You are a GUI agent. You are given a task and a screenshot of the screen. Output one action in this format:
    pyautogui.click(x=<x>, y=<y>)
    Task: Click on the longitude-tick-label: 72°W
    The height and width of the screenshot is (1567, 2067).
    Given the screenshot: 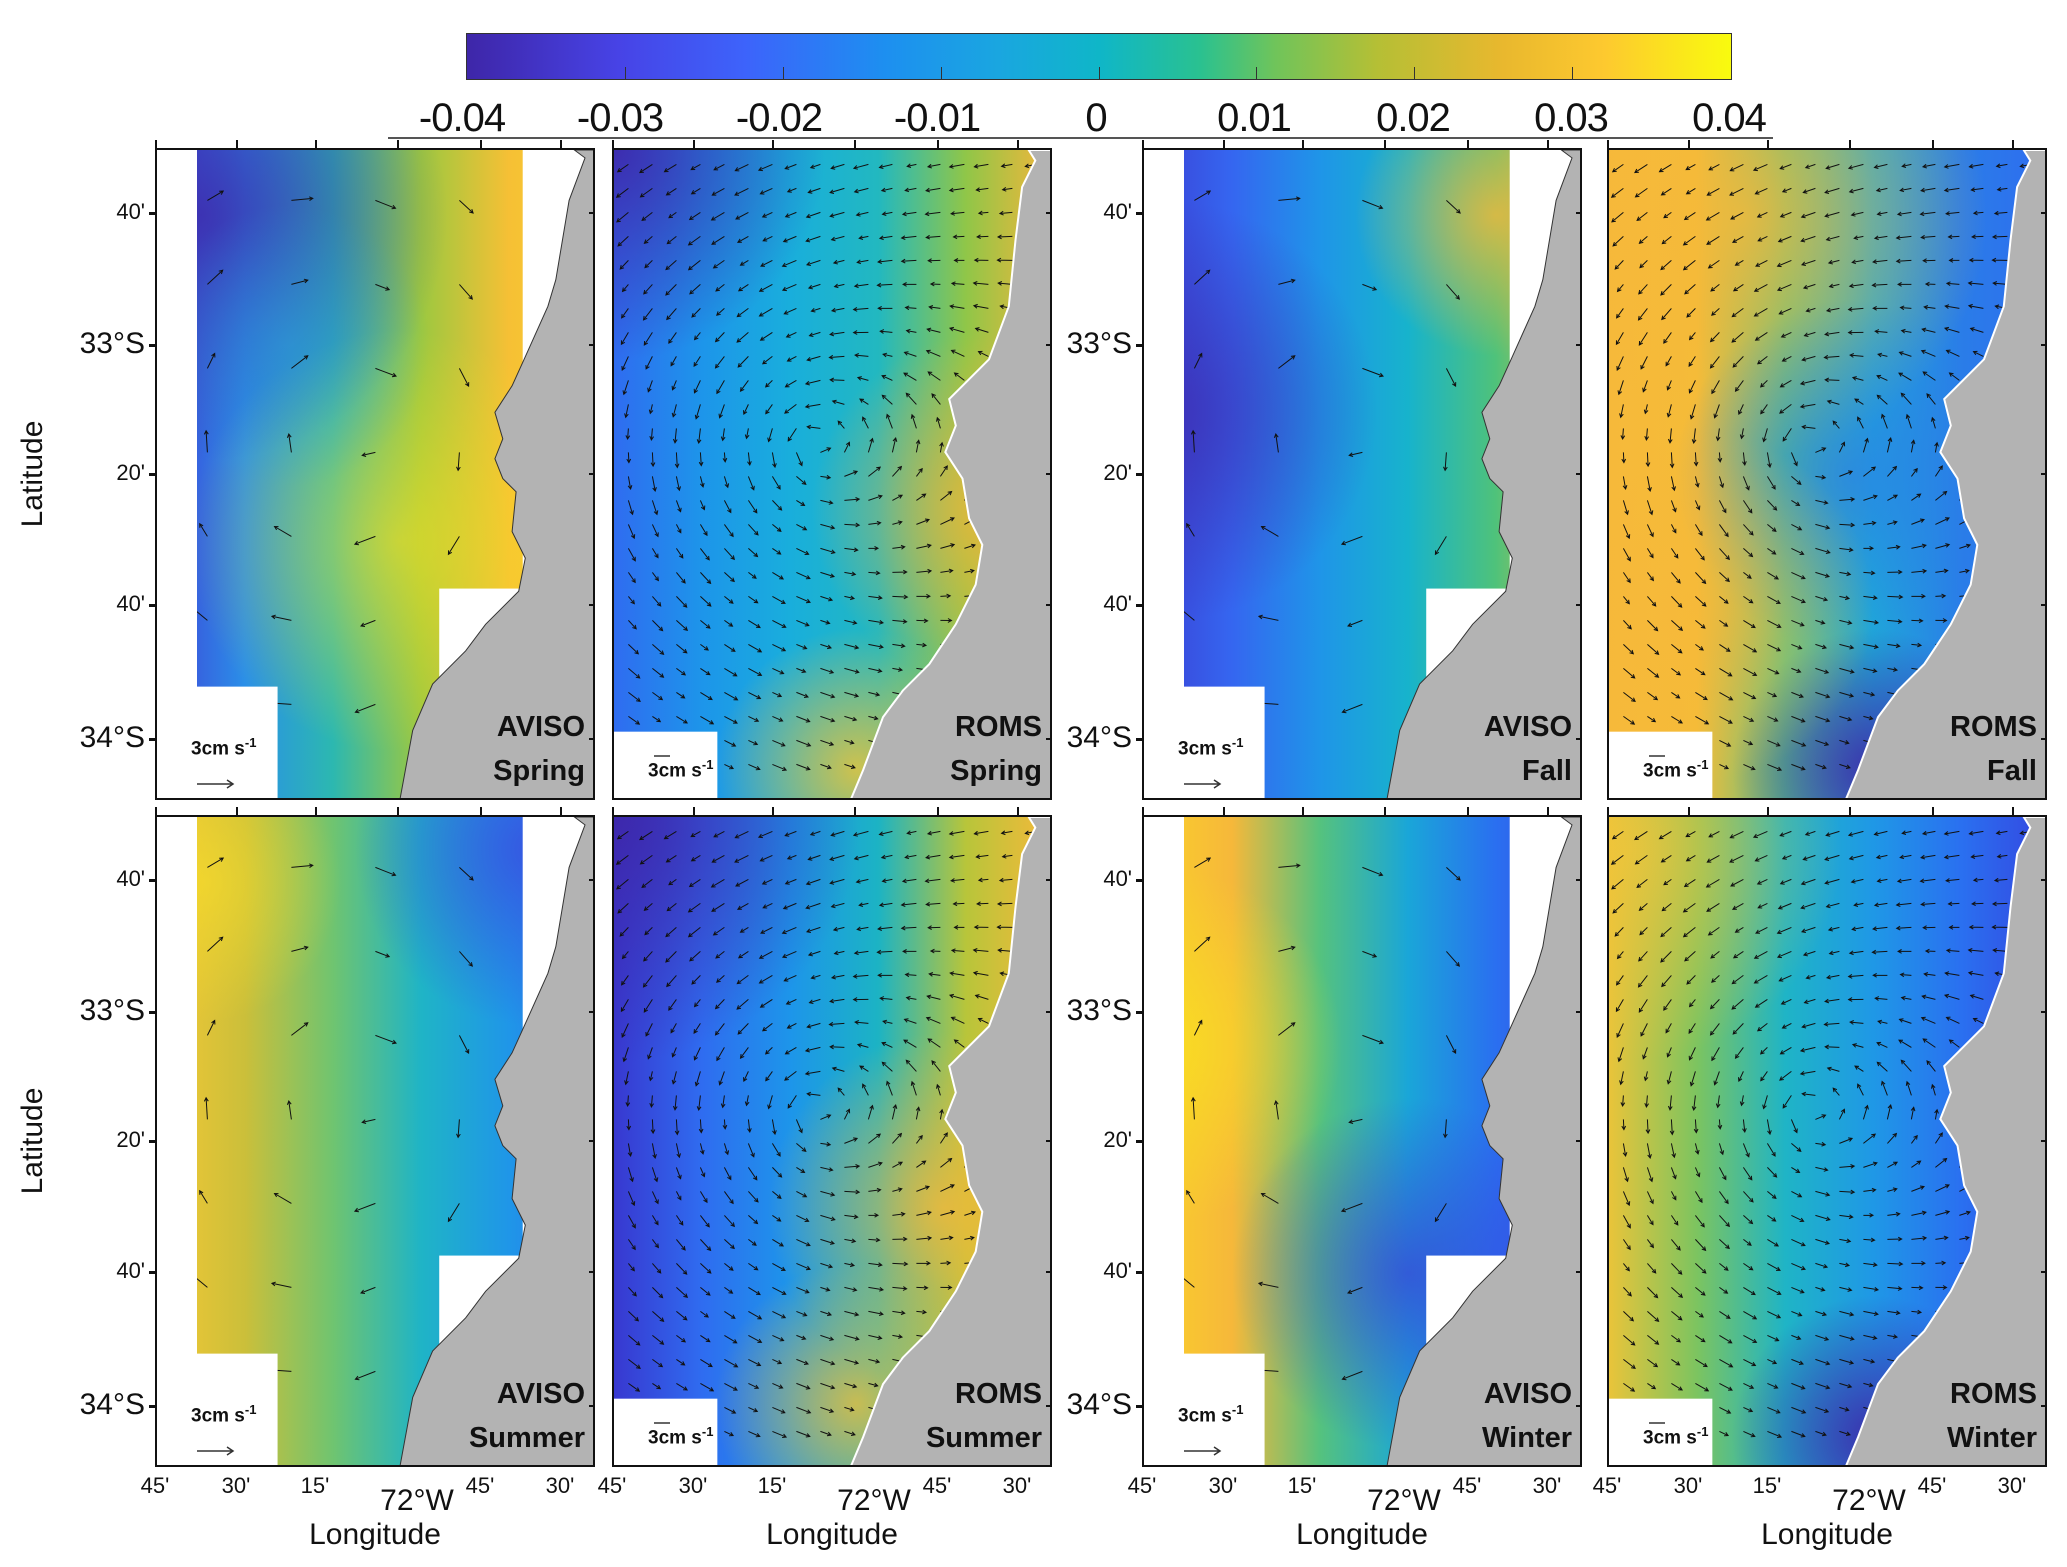 What is the action you would take?
    pyautogui.click(x=874, y=1500)
    